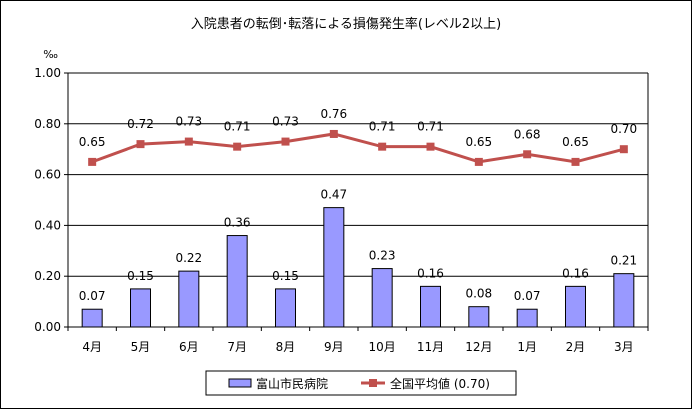  Describe the element at coordinates (47, 276) in the screenshot. I see `y-tick-label: 0.20` at that location.